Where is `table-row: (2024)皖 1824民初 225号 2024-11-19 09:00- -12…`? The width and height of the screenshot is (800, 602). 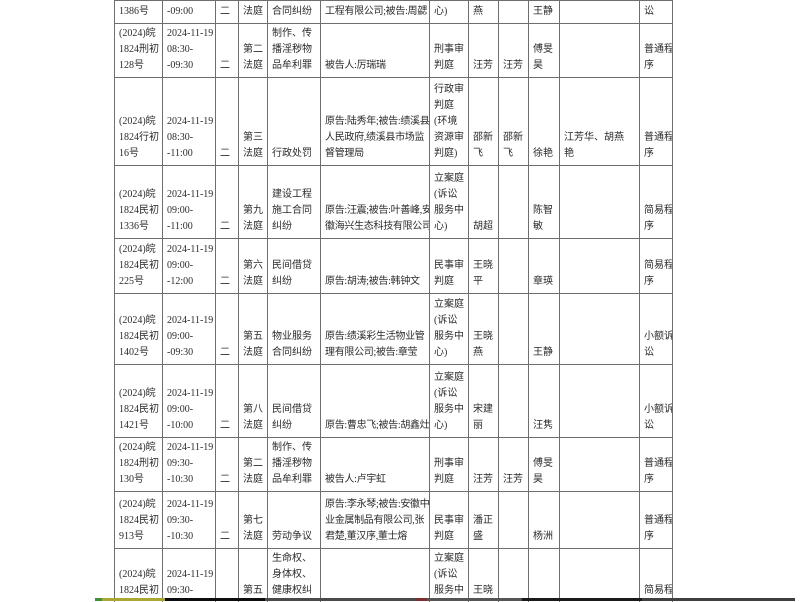
table-row: (2024)皖 1824民初 225号 2024-11-19 09:00- -12… is located at coordinates (393, 266).